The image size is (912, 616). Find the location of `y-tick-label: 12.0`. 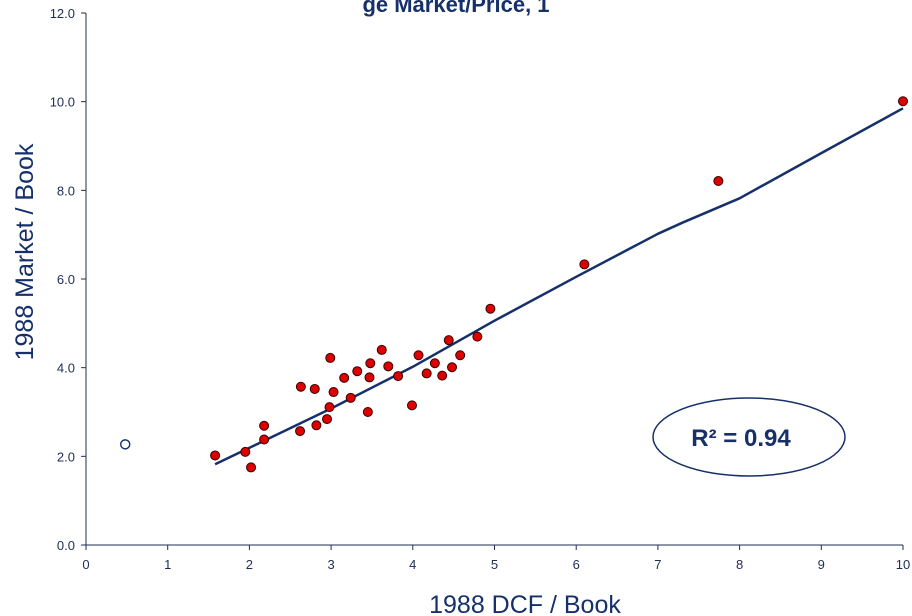

y-tick-label: 12.0 is located at coordinates (62, 13).